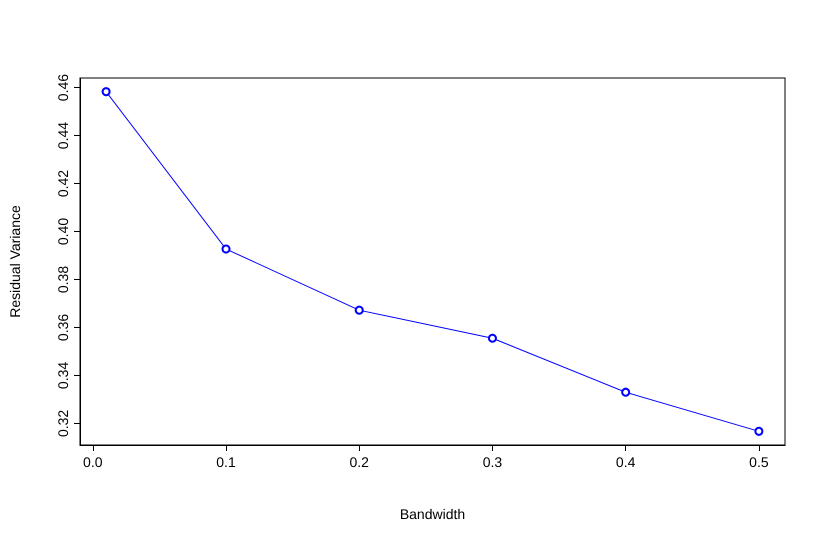 This screenshot has height=543, width=826. Describe the element at coordinates (63, 136) in the screenshot. I see `y-tick-label: 0.44` at that location.